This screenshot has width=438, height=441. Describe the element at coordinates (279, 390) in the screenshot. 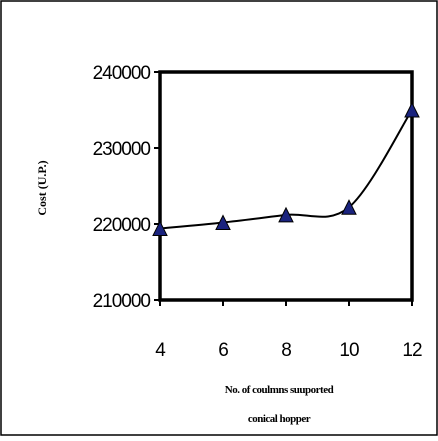

I see `x-axis-label-line-1: No. of coulmns suuported` at that location.